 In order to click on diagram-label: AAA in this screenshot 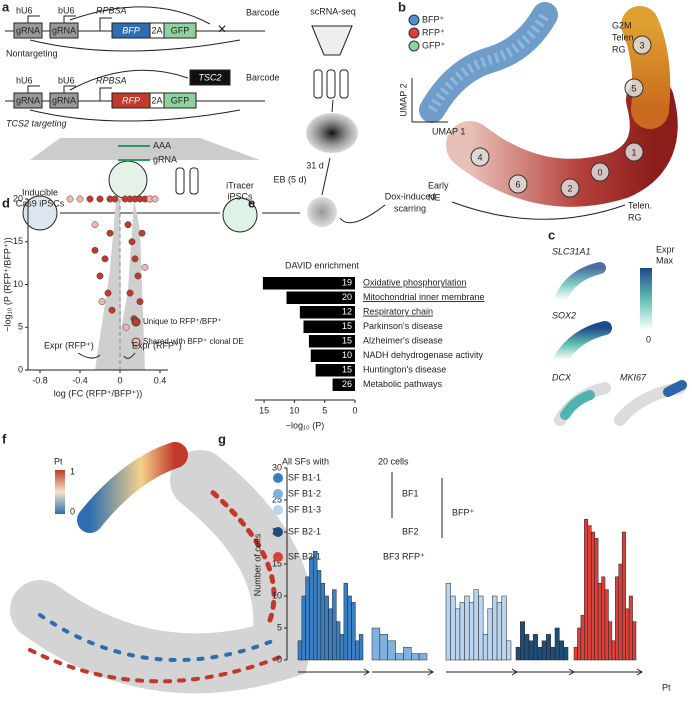, I will do `click(162, 145)`.